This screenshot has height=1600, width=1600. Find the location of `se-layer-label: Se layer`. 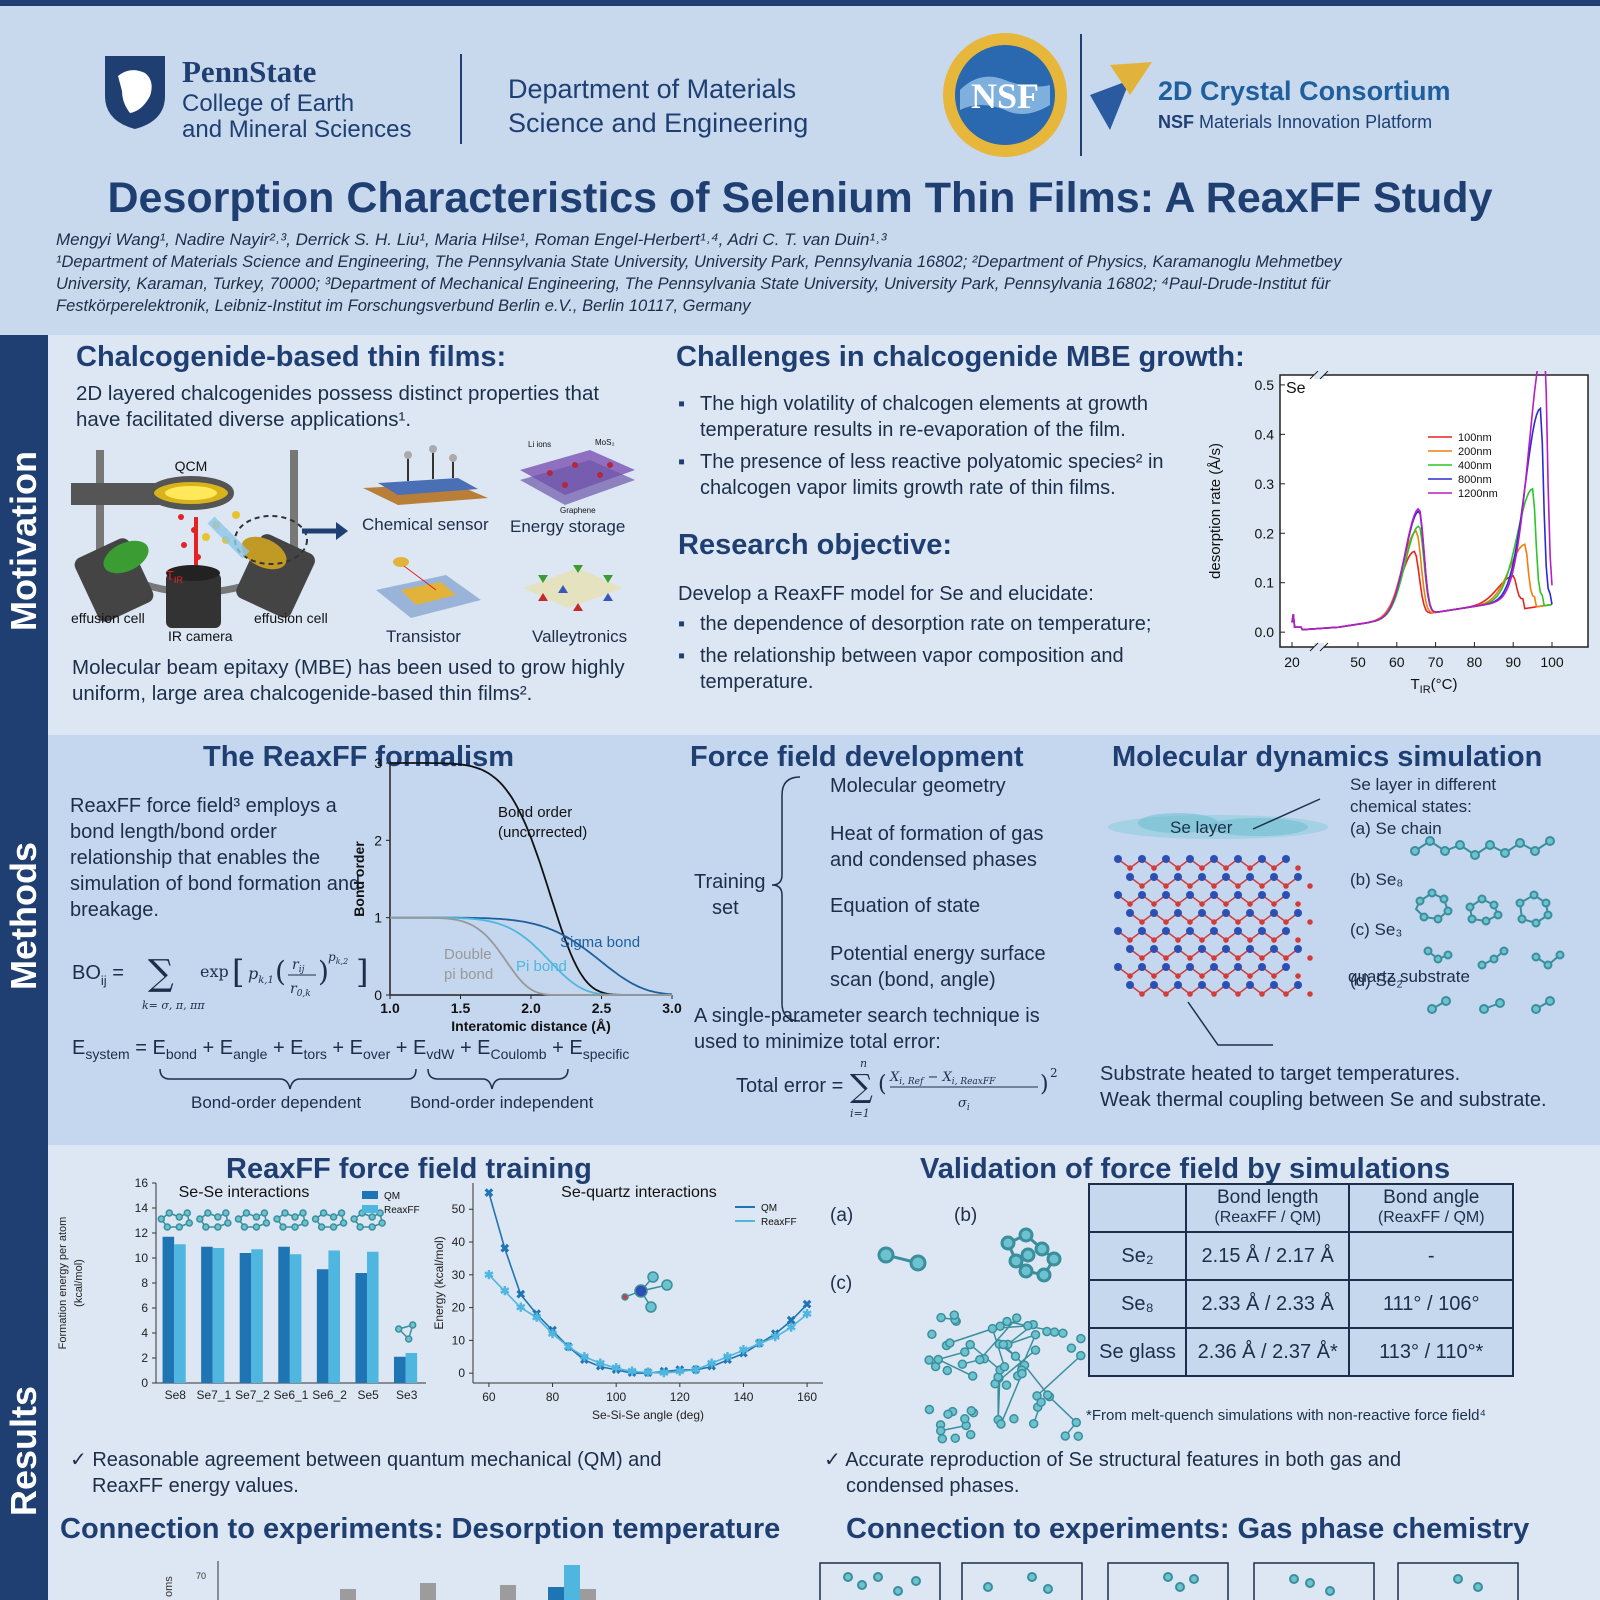

se-layer-label: Se layer is located at coordinates (1201, 827).